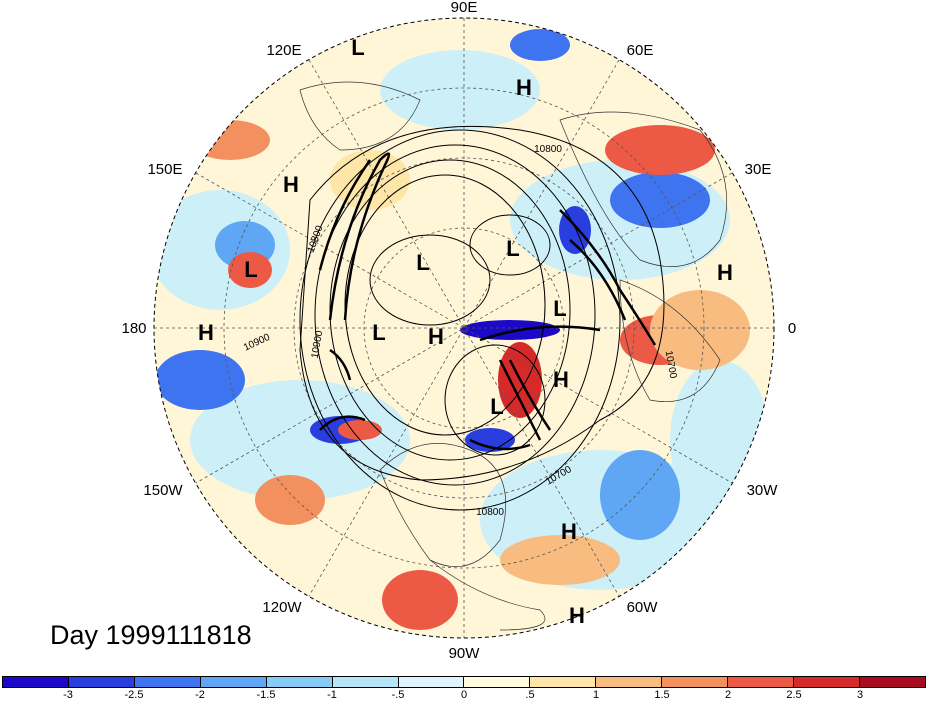  What do you see at coordinates (728, 695) in the screenshot?
I see `colorbar-tick-label: 2` at bounding box center [728, 695].